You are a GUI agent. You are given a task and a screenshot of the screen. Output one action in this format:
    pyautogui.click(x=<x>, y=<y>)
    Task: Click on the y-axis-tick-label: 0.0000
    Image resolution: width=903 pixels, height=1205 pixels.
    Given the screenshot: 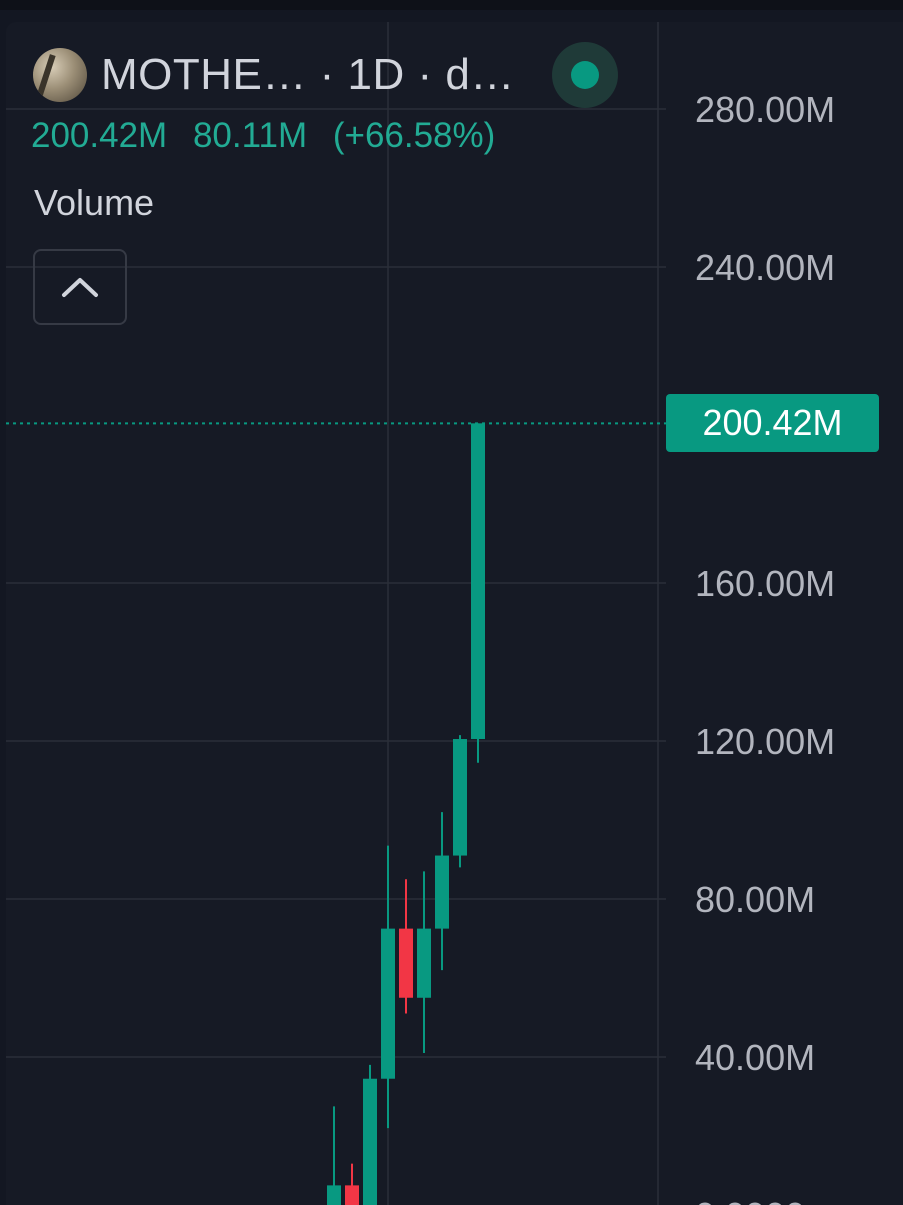 What is the action you would take?
    pyautogui.click(x=750, y=1200)
    